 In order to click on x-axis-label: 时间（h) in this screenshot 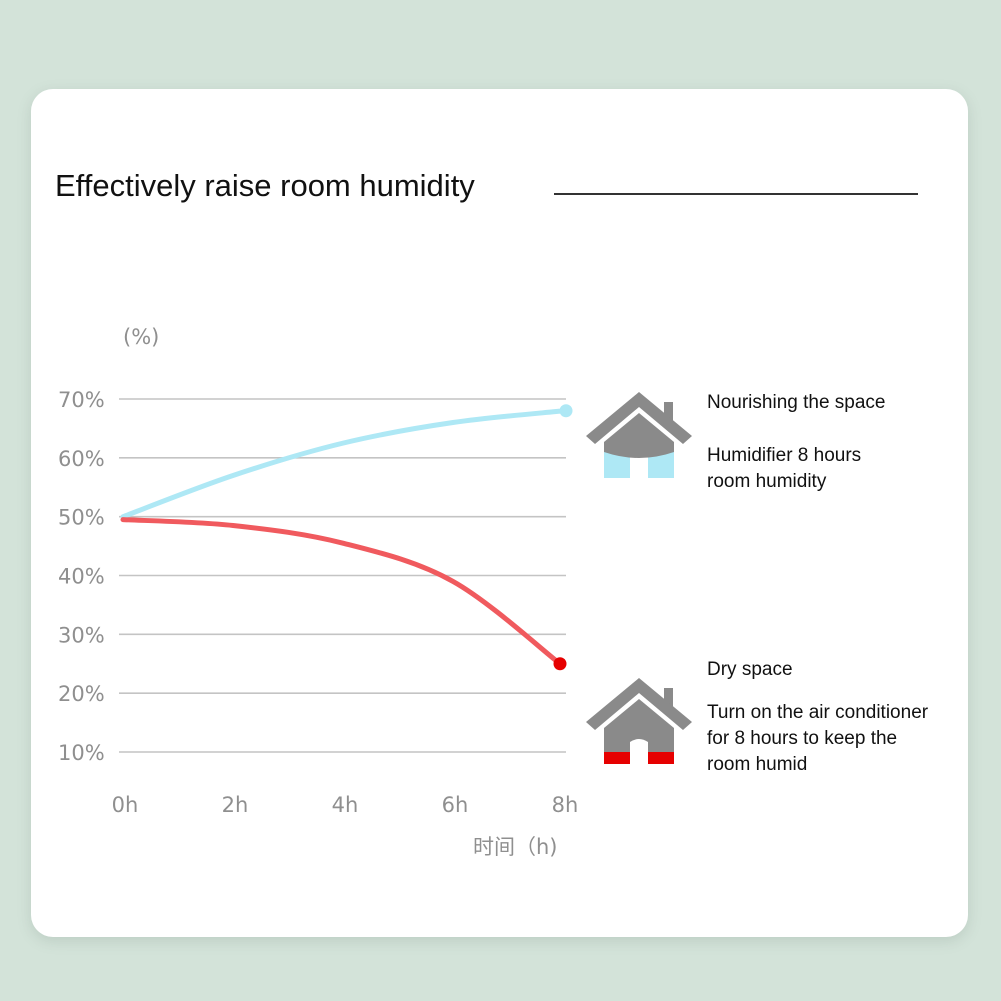, I will do `click(515, 847)`.